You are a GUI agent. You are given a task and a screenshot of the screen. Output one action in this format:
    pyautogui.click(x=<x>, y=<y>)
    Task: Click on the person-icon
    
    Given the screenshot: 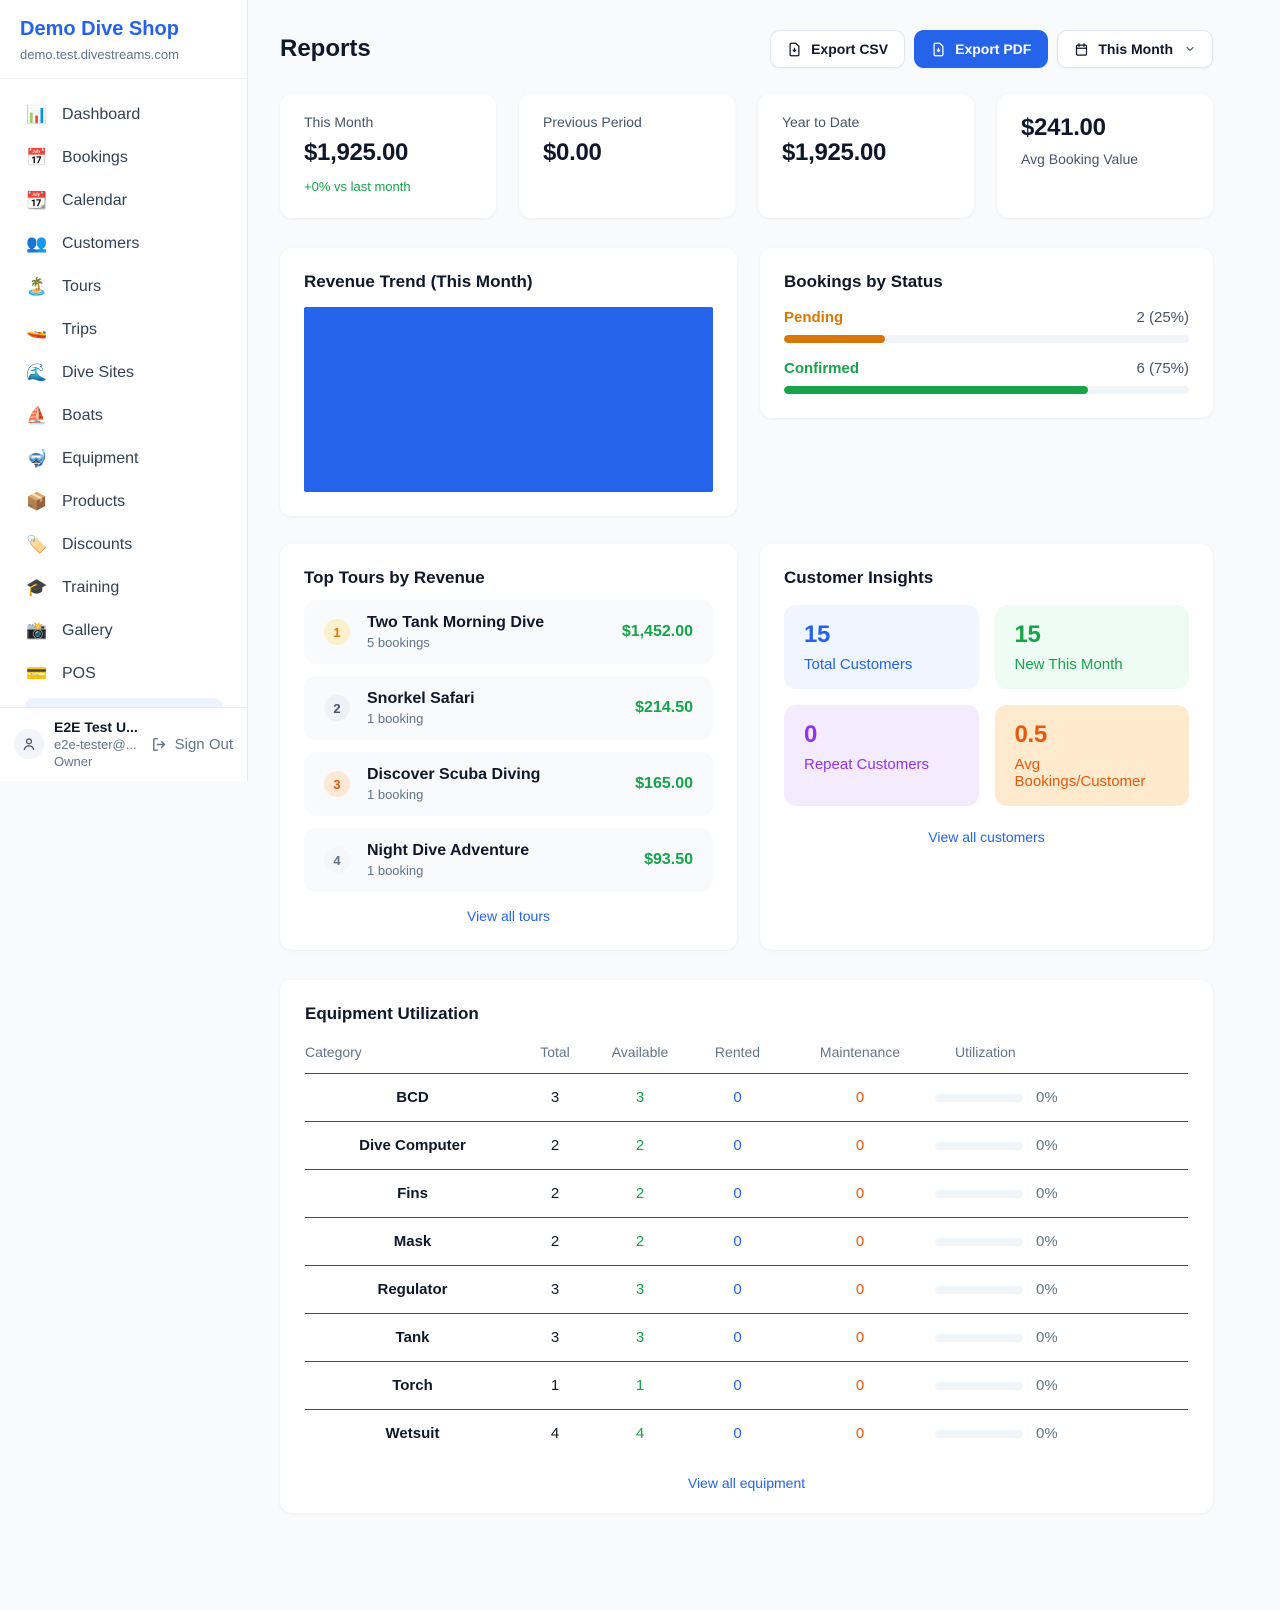 What is the action you would take?
    pyautogui.click(x=29, y=744)
    